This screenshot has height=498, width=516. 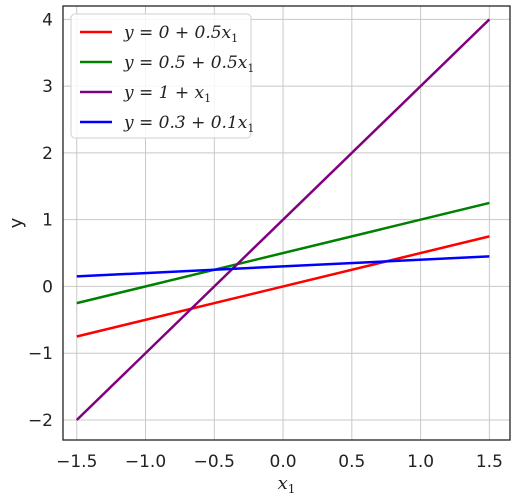 I want to click on legend-box, so click(x=161, y=76).